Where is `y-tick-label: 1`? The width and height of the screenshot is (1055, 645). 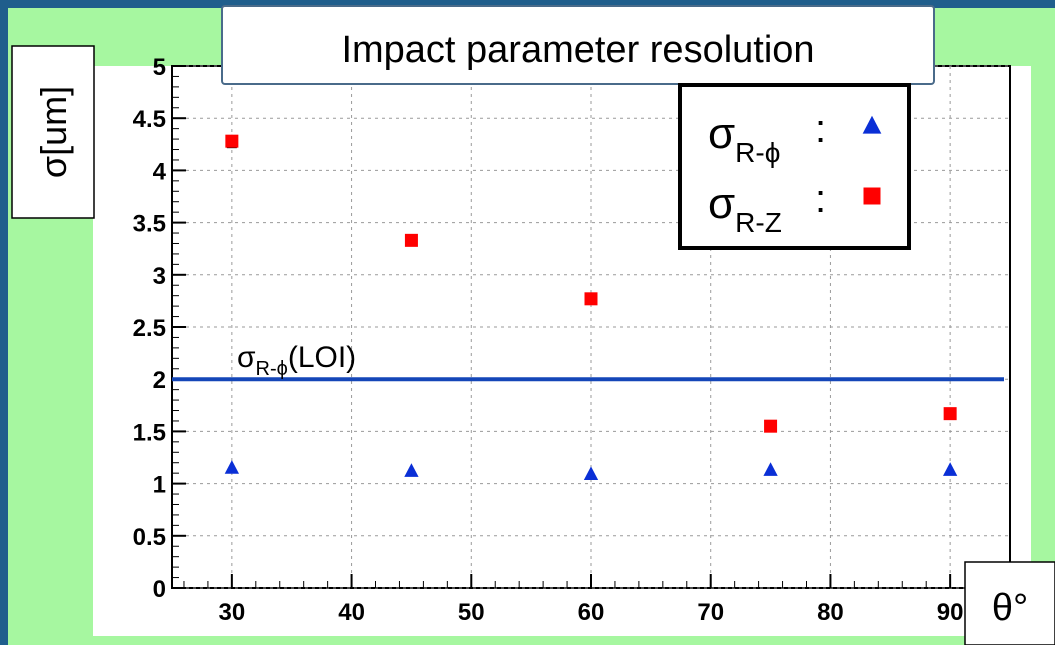 y-tick-label: 1 is located at coordinates (159, 485).